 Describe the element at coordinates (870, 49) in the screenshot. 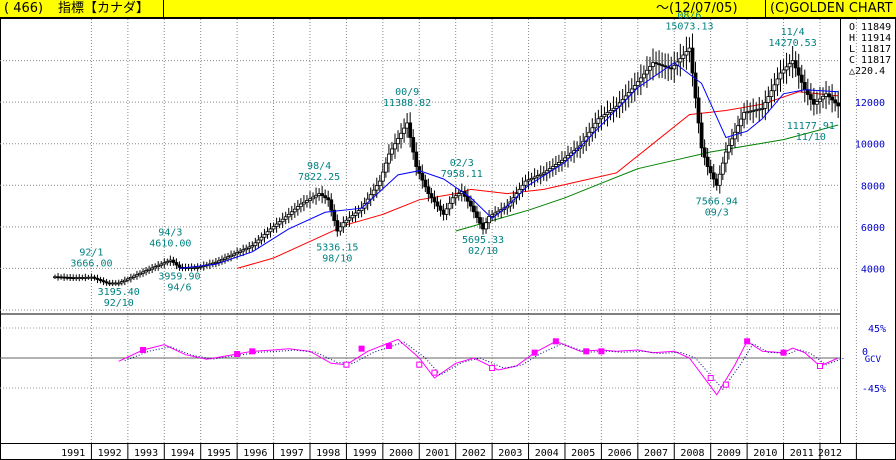

I see `quote-low: L 11817` at that location.